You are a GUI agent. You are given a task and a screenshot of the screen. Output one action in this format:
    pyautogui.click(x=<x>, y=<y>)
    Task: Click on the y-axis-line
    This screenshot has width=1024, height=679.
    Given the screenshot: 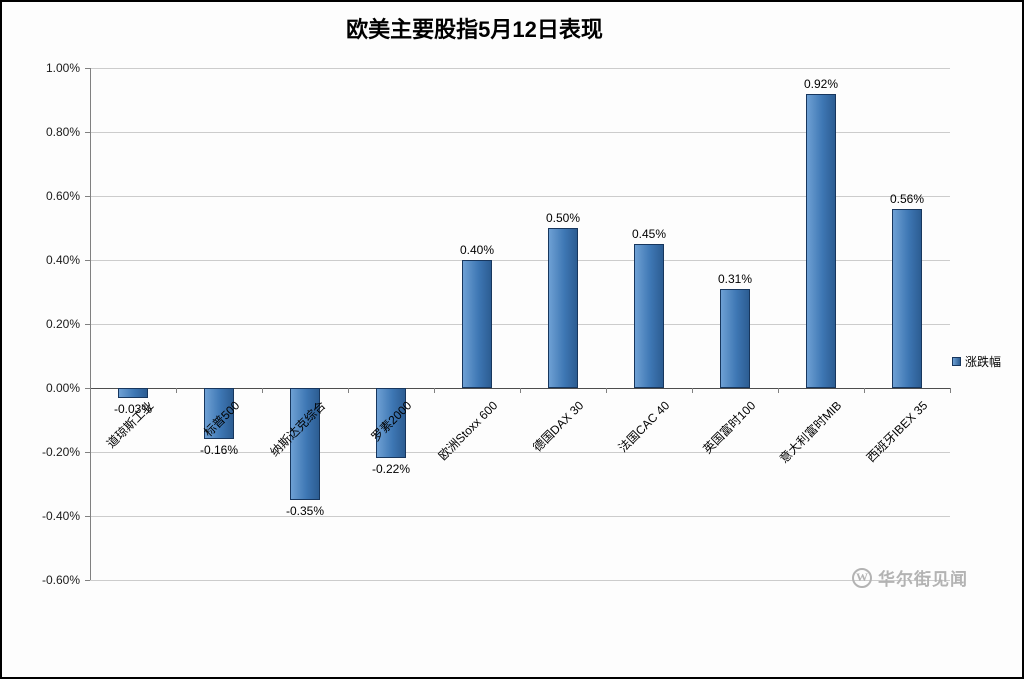 What is the action you would take?
    pyautogui.click(x=90, y=324)
    